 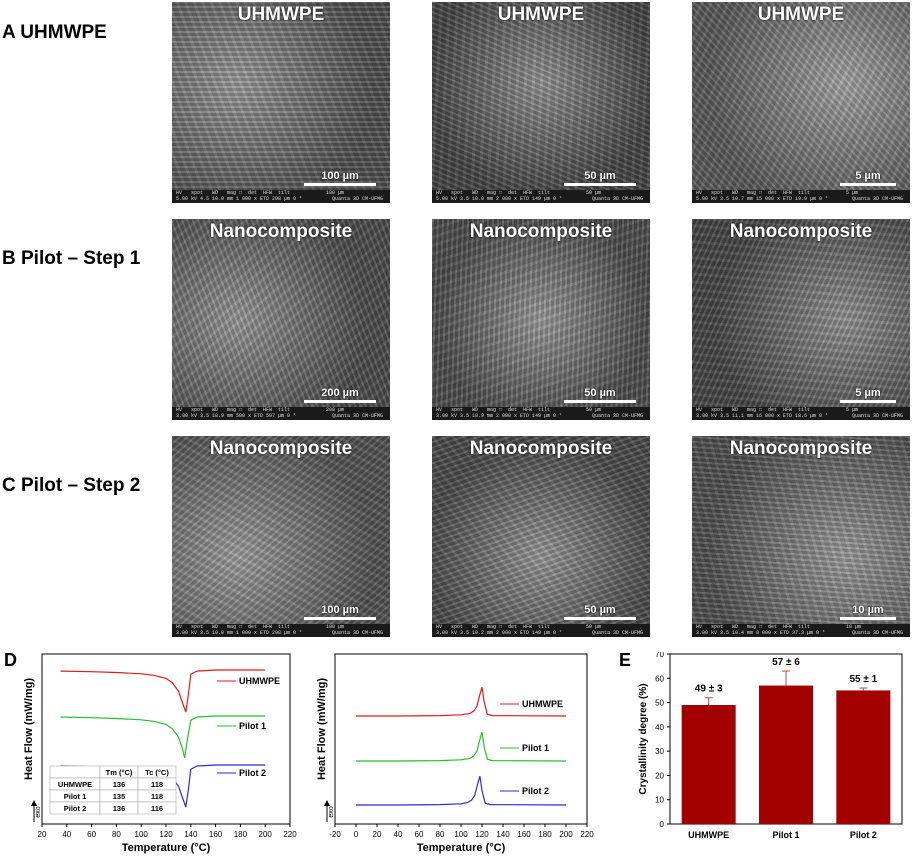 I want to click on exo-label: exo, so click(x=38, y=811).